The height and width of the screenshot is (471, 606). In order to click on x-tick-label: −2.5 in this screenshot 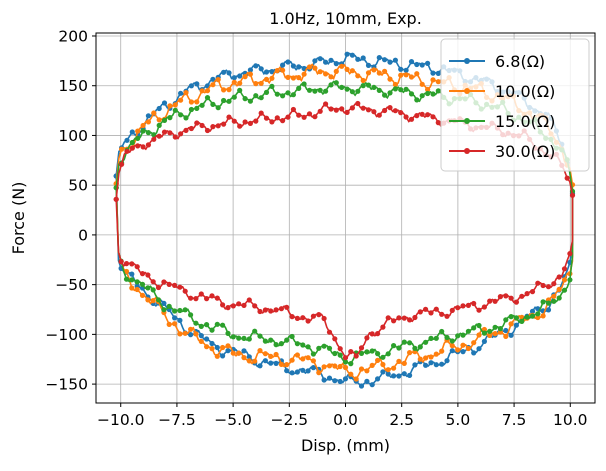, I will do `click(289, 420)`.